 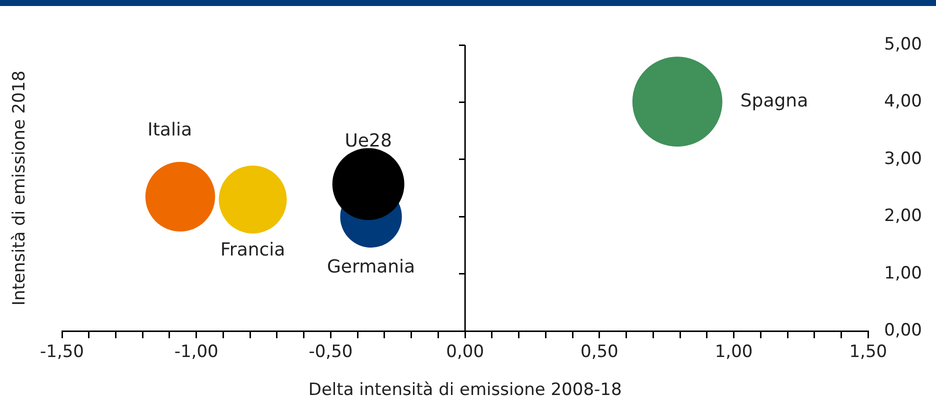 I want to click on x-tick-label: -0,50, so click(x=330, y=352).